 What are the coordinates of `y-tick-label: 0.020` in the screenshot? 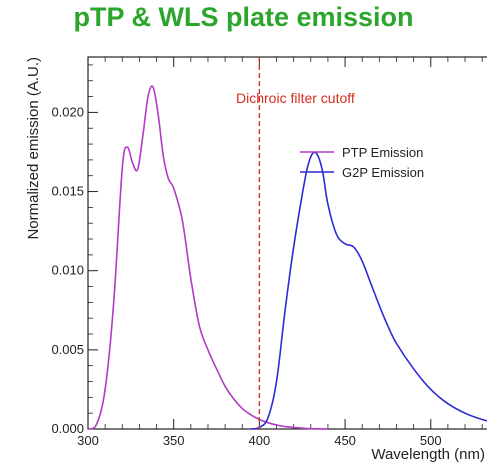 It's located at (67, 111).